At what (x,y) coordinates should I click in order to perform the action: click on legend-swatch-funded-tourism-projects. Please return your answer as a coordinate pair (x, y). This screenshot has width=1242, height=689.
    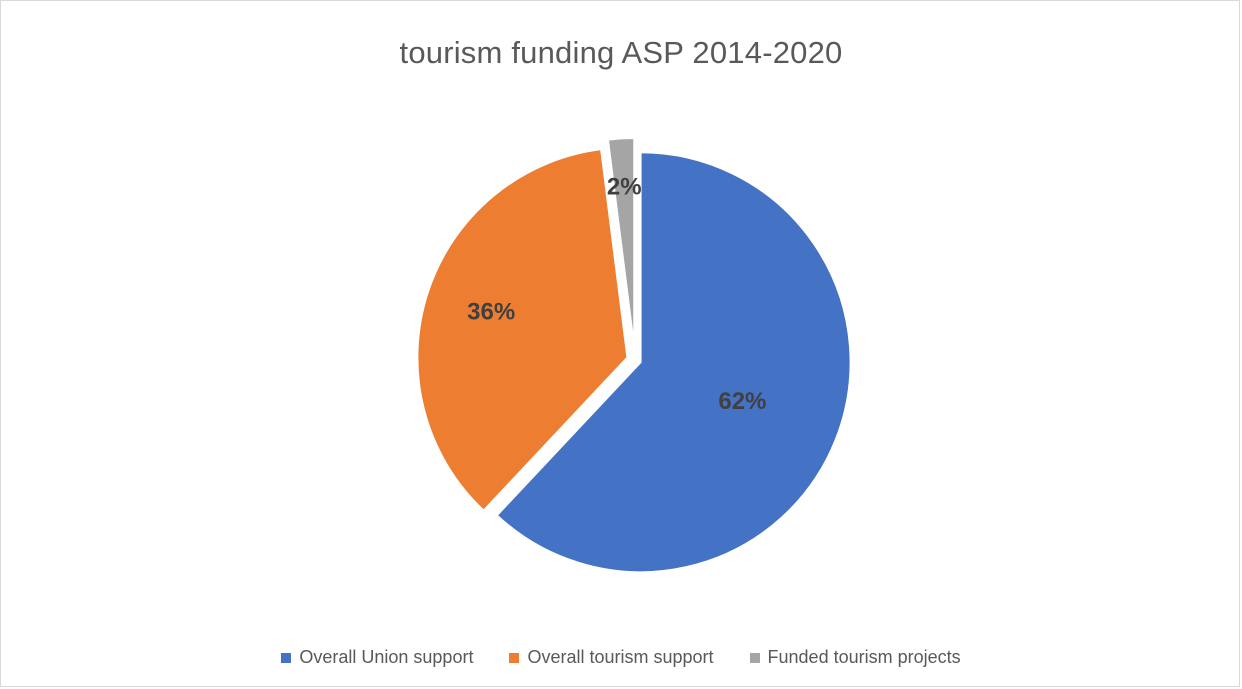
    Looking at the image, I should click on (754, 657).